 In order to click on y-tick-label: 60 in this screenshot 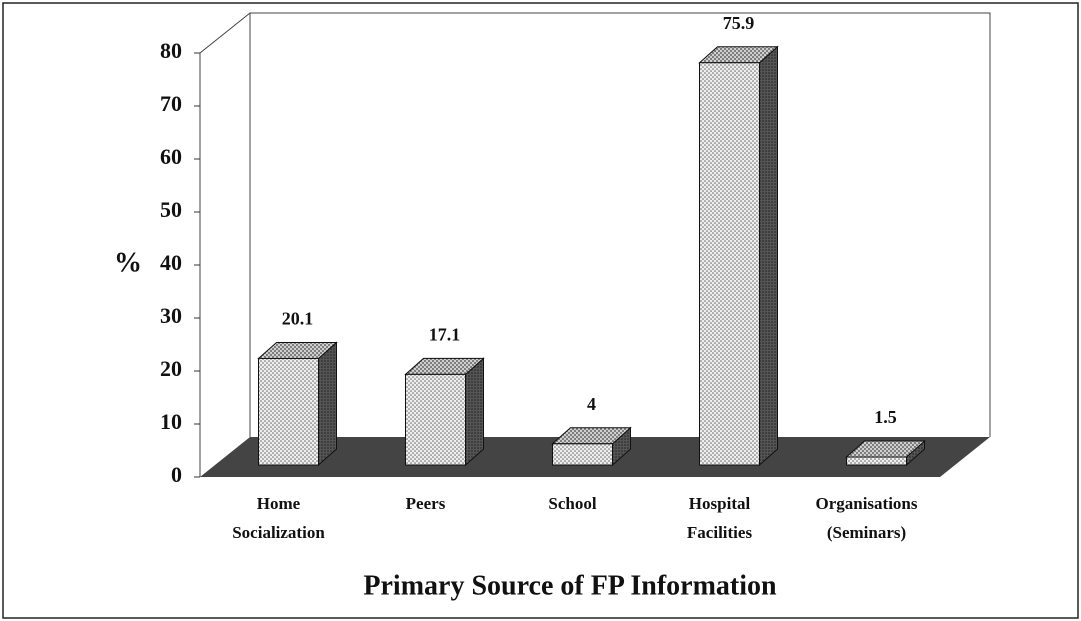, I will do `click(171, 156)`.